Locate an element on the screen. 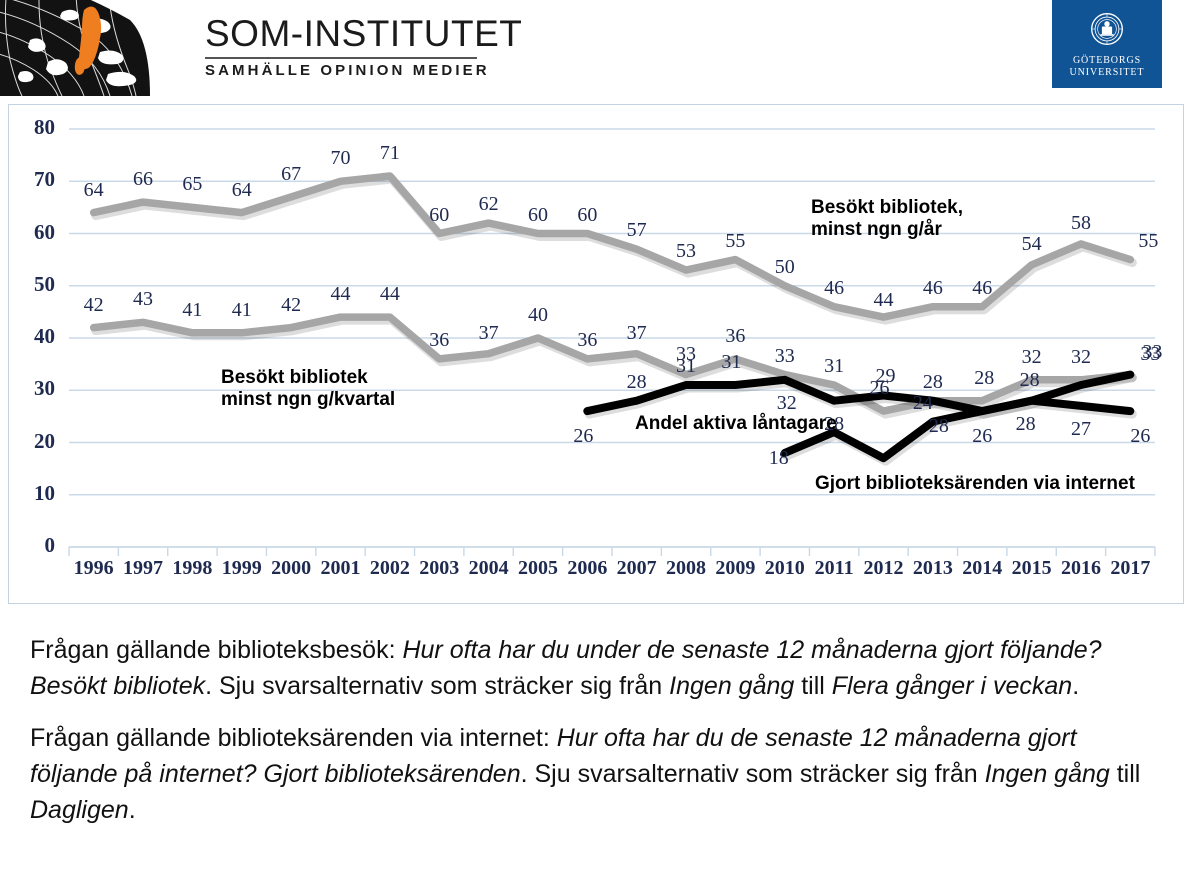  note1-low-option: Ingen gång is located at coordinates (732, 686).